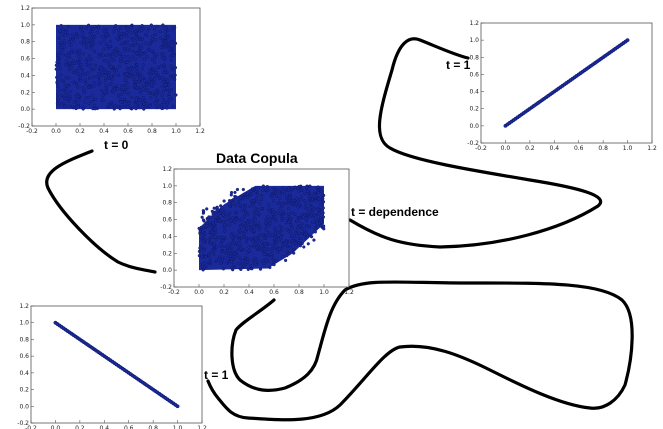 The height and width of the screenshot is (429, 663). Describe the element at coordinates (249, 292) in the screenshot. I see `x-tick-label: 0.4` at that location.